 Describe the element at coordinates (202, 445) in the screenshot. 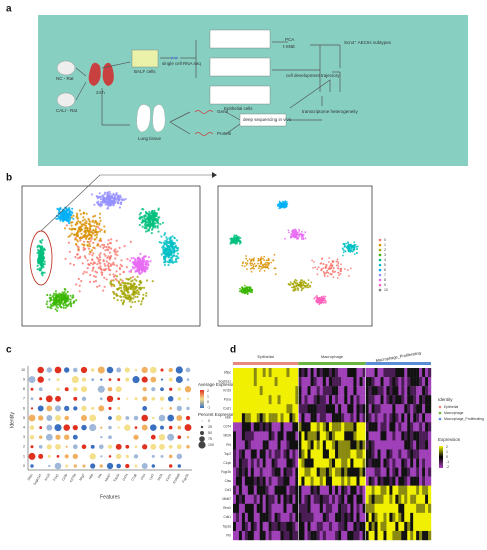

I see `legend-dot` at that location.